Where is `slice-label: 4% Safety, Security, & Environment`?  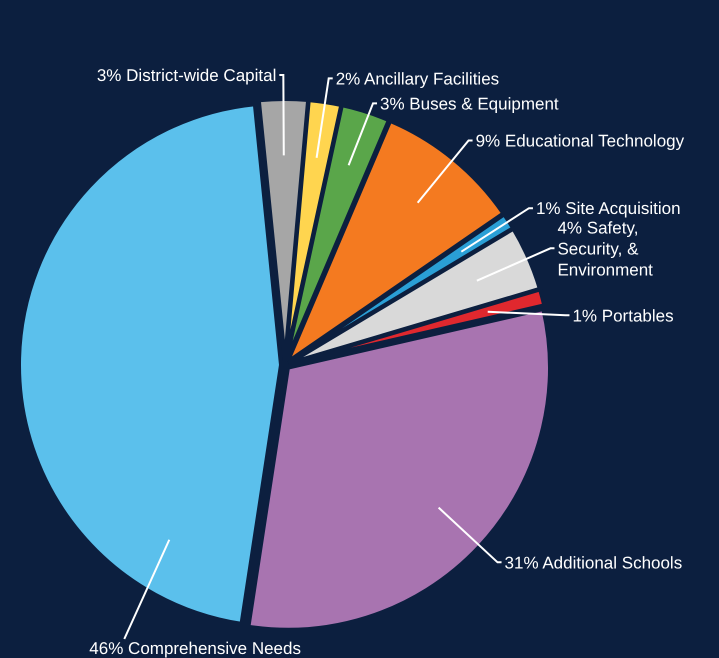
slice-label: 4% Safety, Security, & Environment is located at coordinates (605, 249).